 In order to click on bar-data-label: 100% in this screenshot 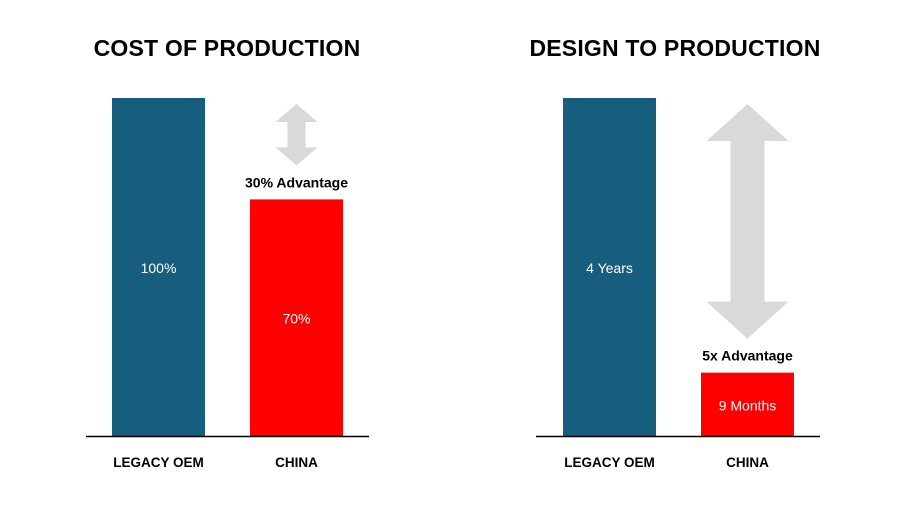, I will do `click(159, 268)`.